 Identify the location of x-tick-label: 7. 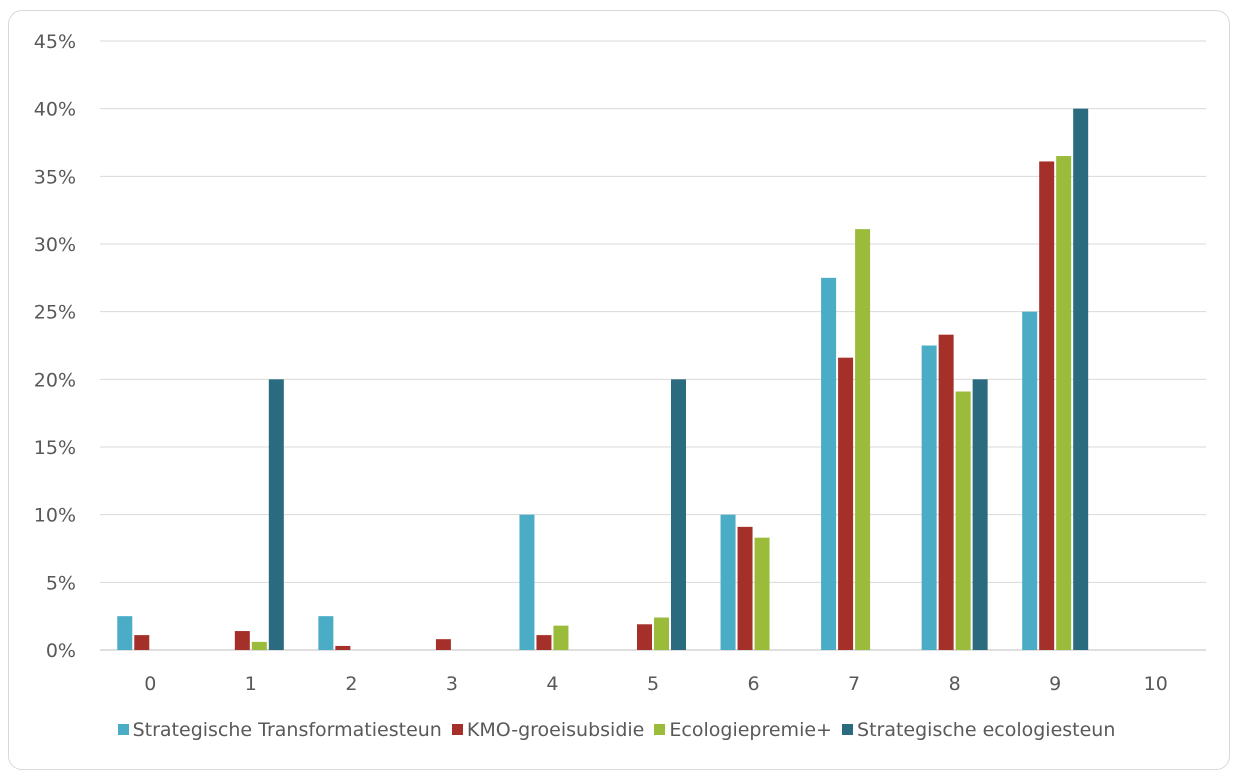
(854, 684).